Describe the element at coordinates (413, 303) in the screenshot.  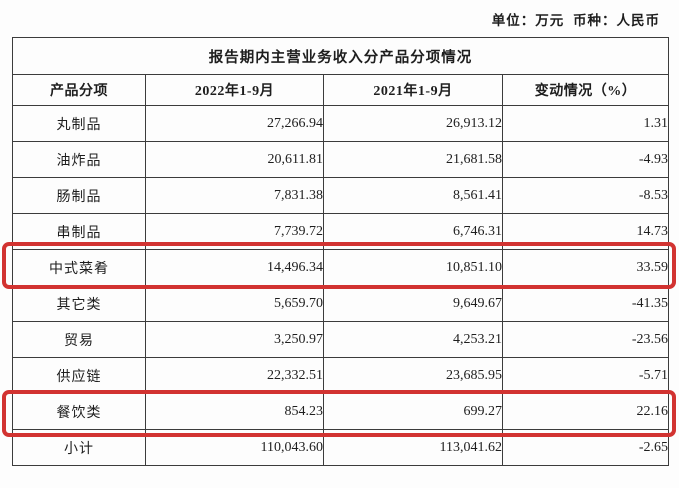
I see `value-2021: 9,649.67` at that location.